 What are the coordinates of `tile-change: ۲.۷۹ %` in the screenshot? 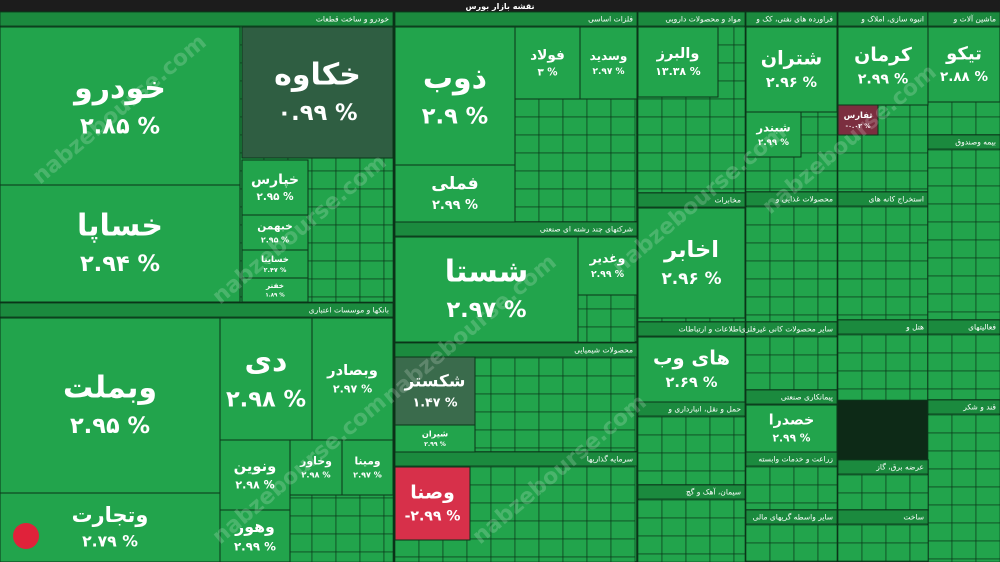 It's located at (110, 541).